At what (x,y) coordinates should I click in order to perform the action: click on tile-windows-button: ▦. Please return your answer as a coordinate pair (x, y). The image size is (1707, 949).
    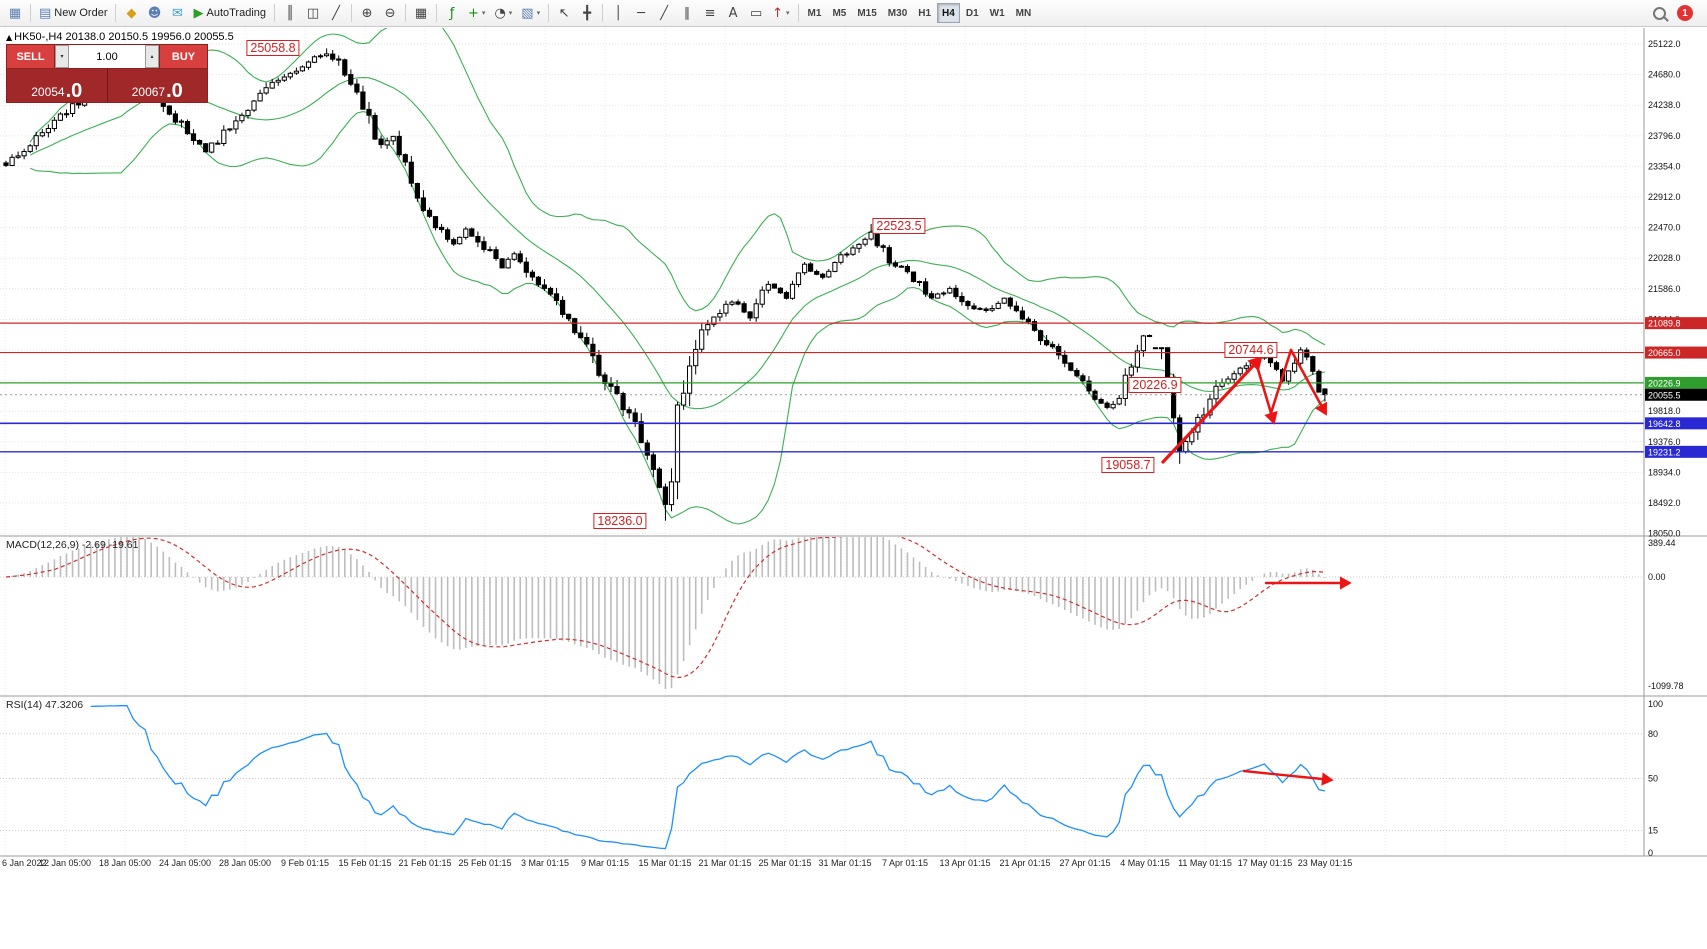
    Looking at the image, I should click on (421, 13).